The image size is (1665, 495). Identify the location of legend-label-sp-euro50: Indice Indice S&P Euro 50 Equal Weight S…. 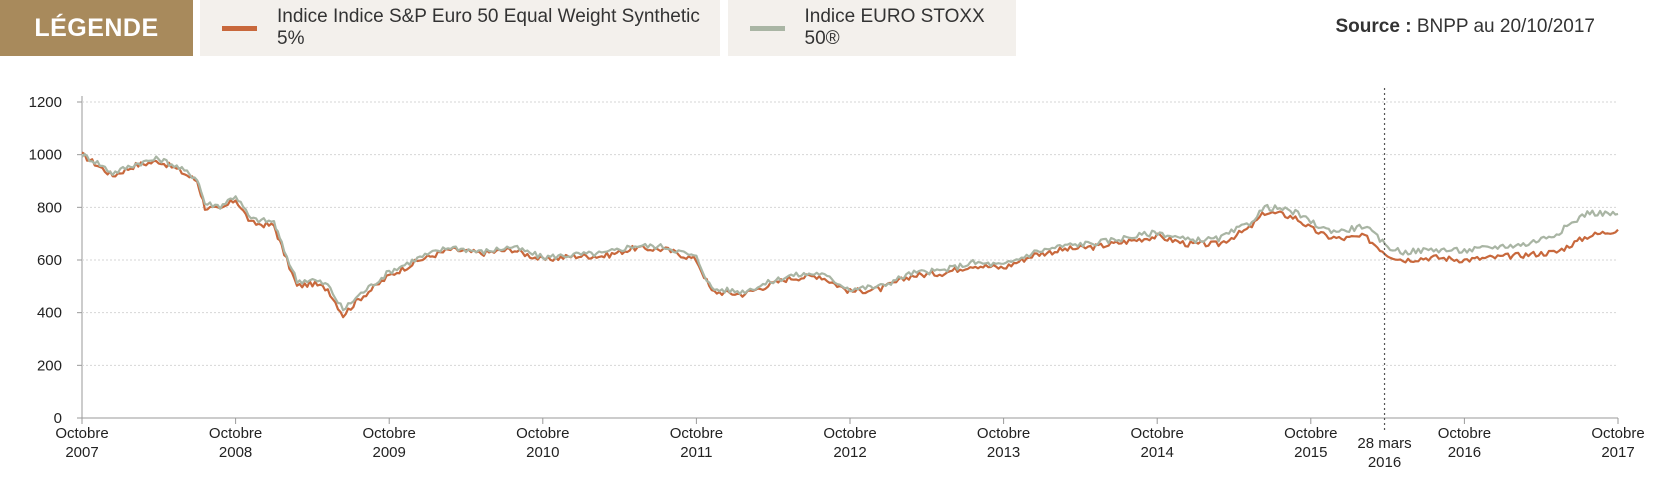
(488, 27).